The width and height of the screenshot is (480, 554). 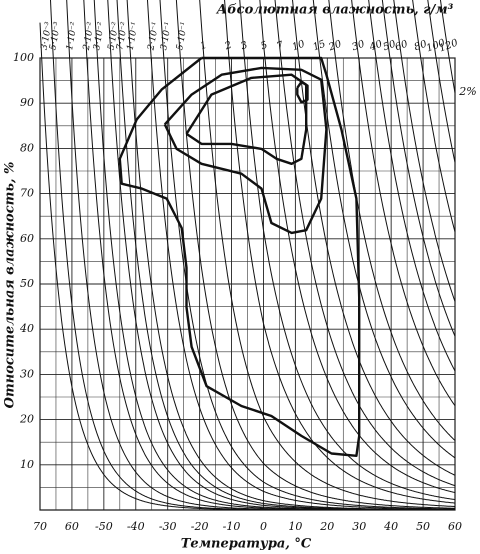 What do you see at coordinates (27, 464) in the screenshot?
I see `y-tick-label: 10` at bounding box center [27, 464].